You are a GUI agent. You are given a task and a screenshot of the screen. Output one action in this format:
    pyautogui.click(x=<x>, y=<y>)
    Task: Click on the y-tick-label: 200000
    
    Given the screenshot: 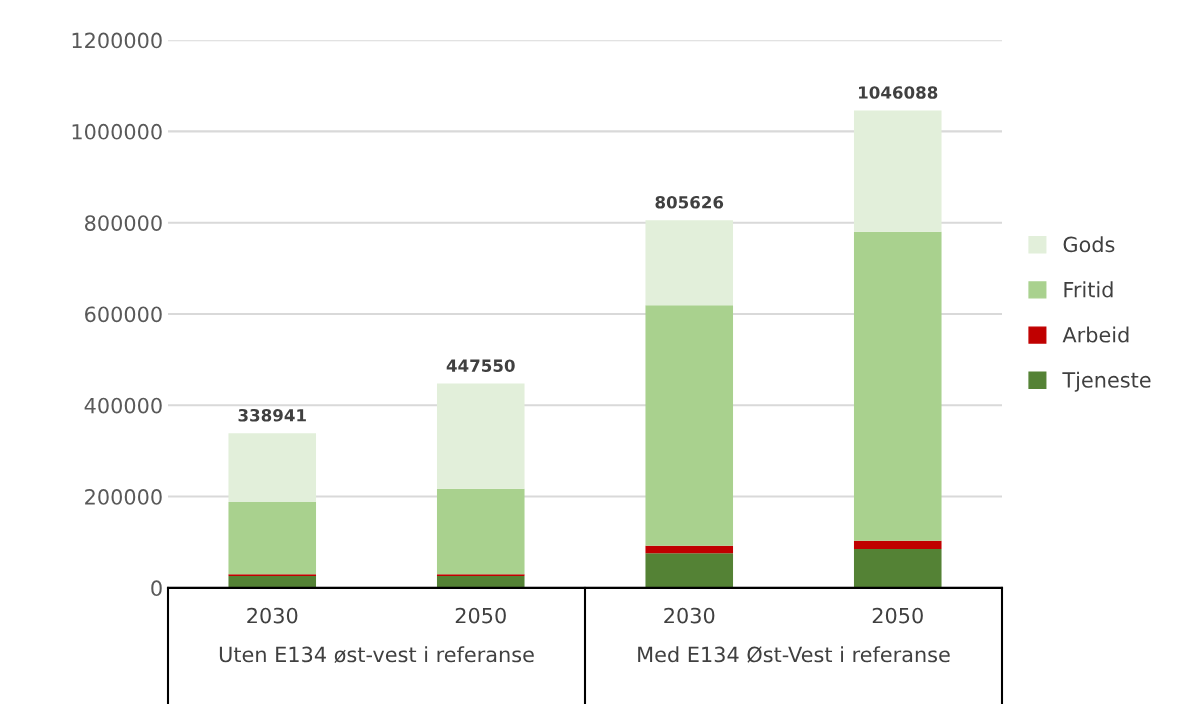 What is the action you would take?
    pyautogui.click(x=123, y=497)
    